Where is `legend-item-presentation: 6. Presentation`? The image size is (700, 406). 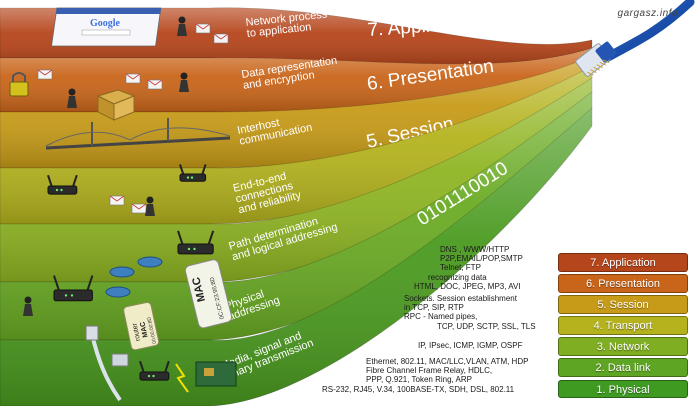
legend-item-presentation: 6. Presentation is located at coordinates (623, 283).